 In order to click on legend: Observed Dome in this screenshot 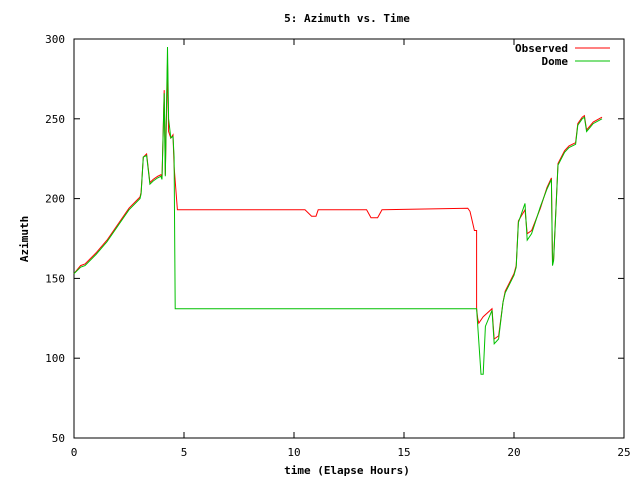, I will do `click(562, 55)`.